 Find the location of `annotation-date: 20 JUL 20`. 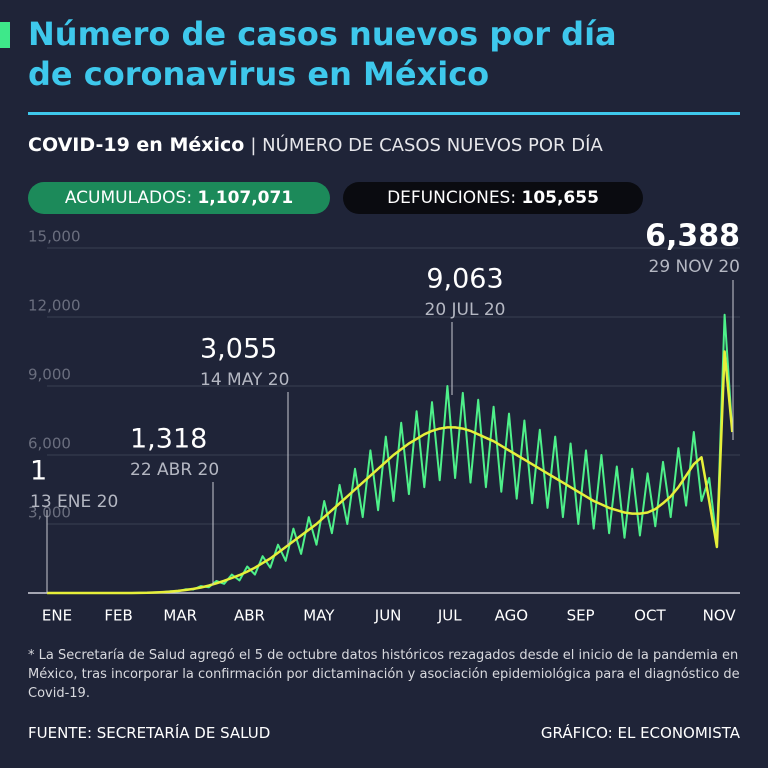

annotation-date: 20 JUL 20 is located at coordinates (465, 310).